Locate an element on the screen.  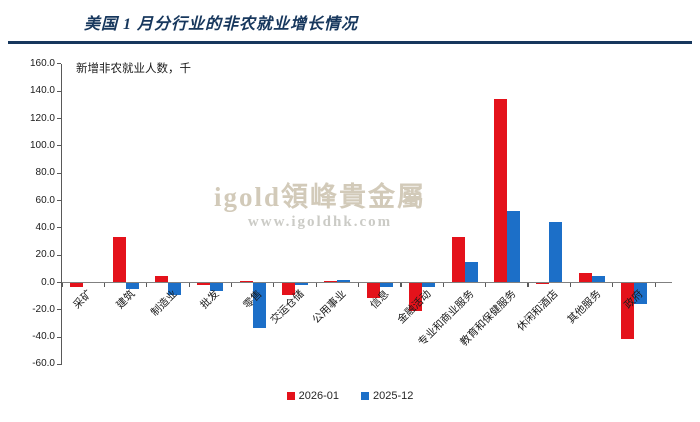
legend-label-2025-12: 2025-12 is located at coordinates (393, 396).